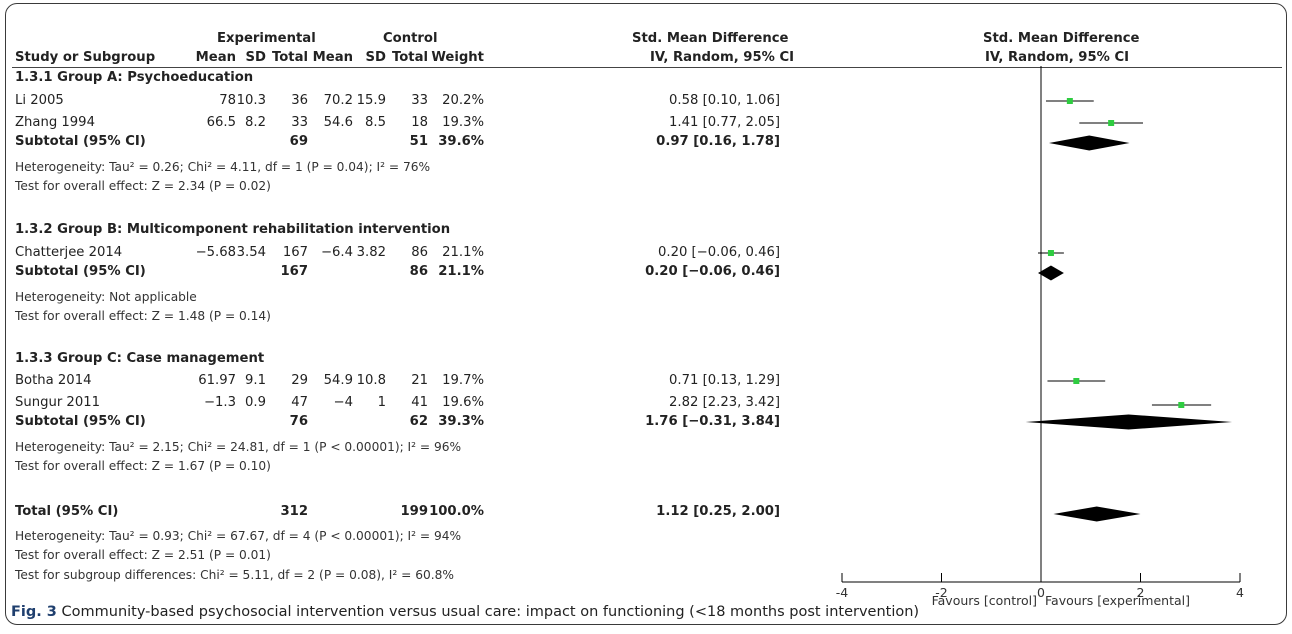 The height and width of the screenshot is (634, 1292). Describe the element at coordinates (419, 252) in the screenshot. I see `study-c-total: 86` at that location.